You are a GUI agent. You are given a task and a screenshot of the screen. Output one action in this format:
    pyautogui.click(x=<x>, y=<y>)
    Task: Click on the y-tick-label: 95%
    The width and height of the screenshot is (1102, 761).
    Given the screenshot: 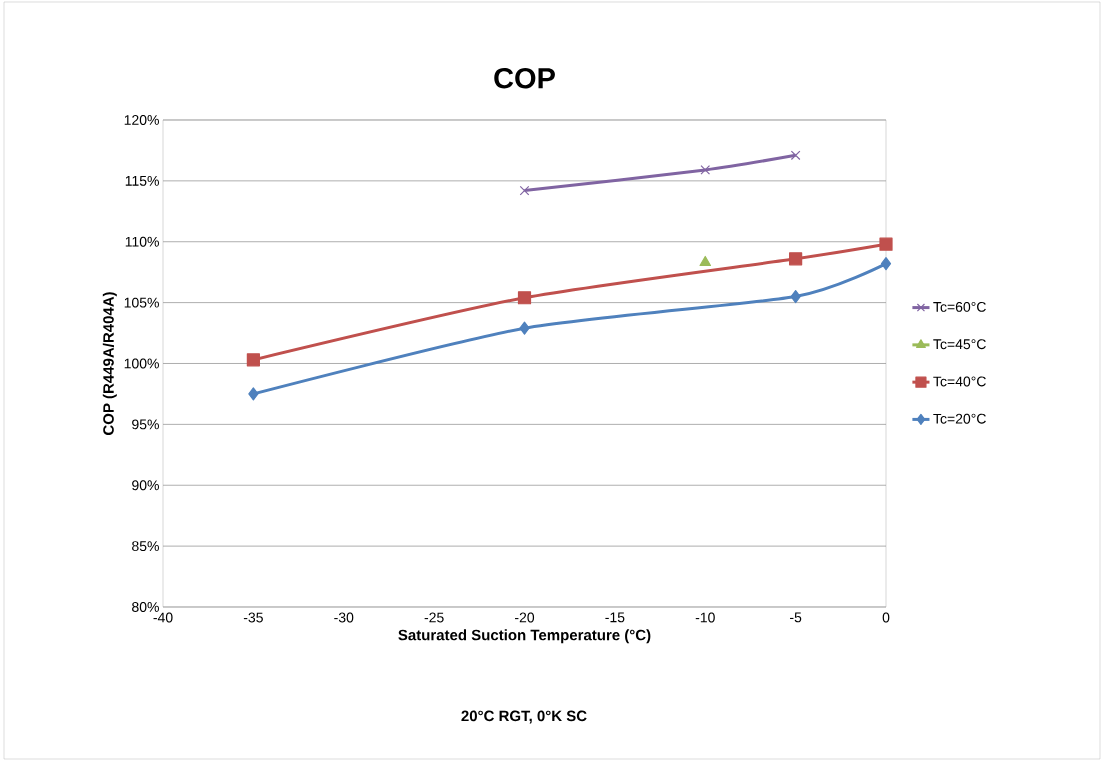 What is the action you would take?
    pyautogui.click(x=145, y=424)
    